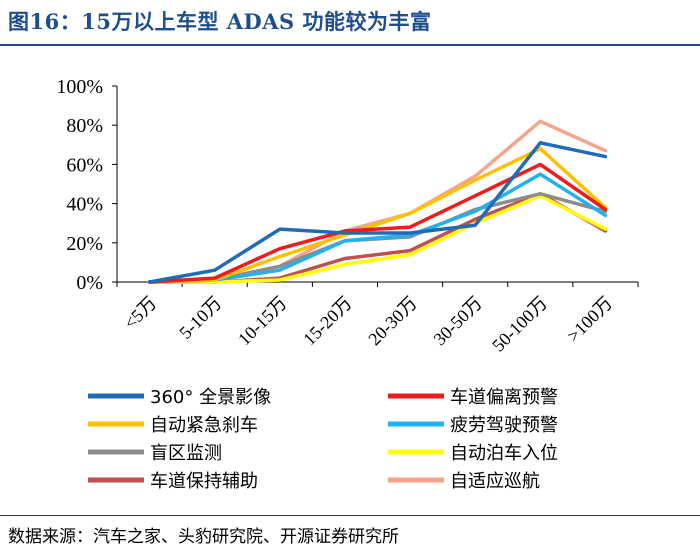 The width and height of the screenshot is (700, 557). What do you see at coordinates (457, 321) in the screenshot?
I see `x-tick-label: 30-50万` at bounding box center [457, 321].